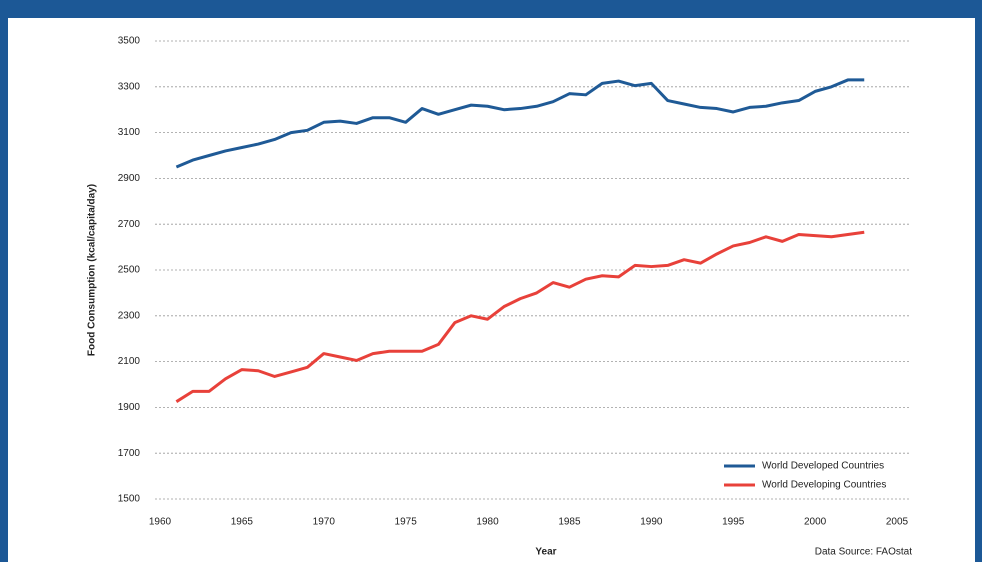 Image resolution: width=982 pixels, height=567 pixels. Describe the element at coordinates (863, 552) in the screenshot. I see `source-note: Data Source: FAOstat` at that location.